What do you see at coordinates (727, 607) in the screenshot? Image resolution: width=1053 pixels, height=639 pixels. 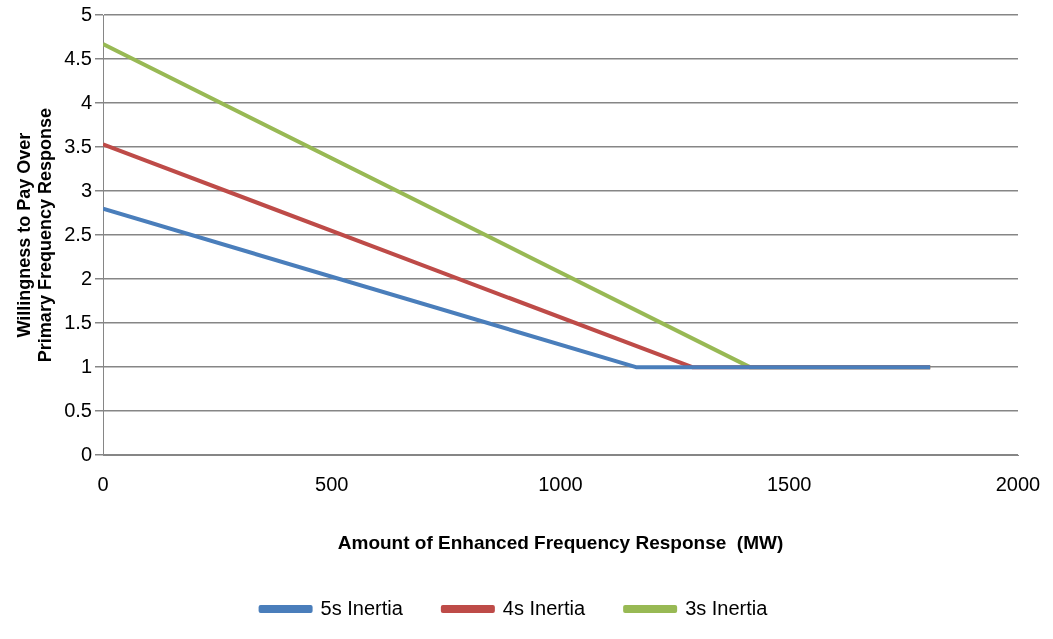 I see `legend-label: 3s Inertia` at bounding box center [727, 607].